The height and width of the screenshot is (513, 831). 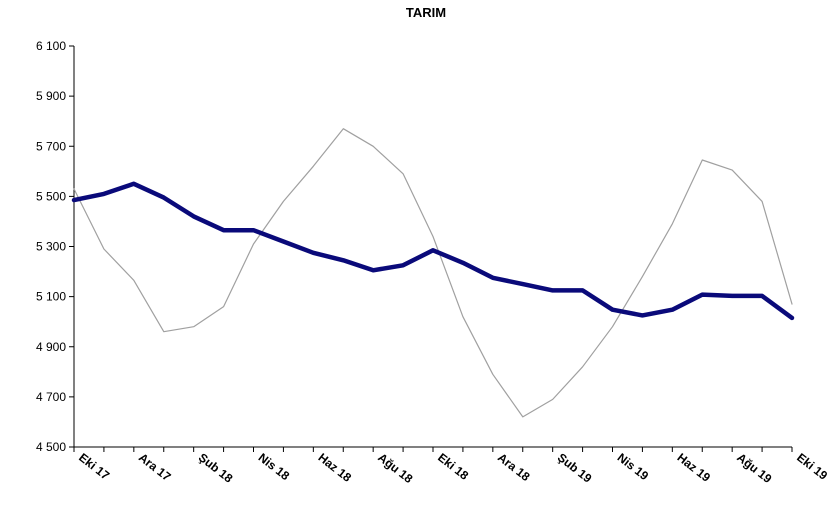 I want to click on x-tick-label: Eki 19, so click(x=812, y=466).